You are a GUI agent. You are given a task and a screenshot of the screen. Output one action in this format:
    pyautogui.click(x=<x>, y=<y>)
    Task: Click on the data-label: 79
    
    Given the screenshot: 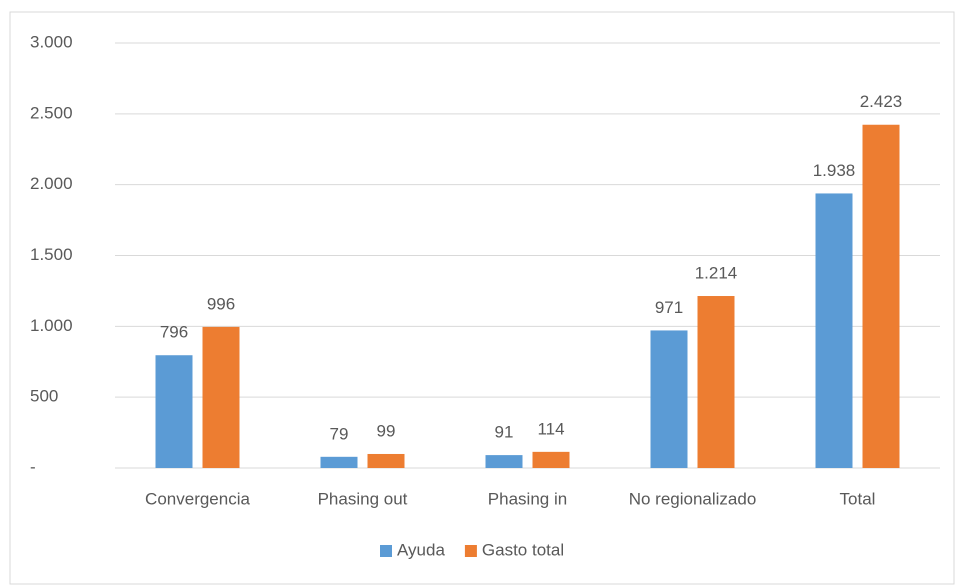 What is the action you would take?
    pyautogui.click(x=339, y=433)
    